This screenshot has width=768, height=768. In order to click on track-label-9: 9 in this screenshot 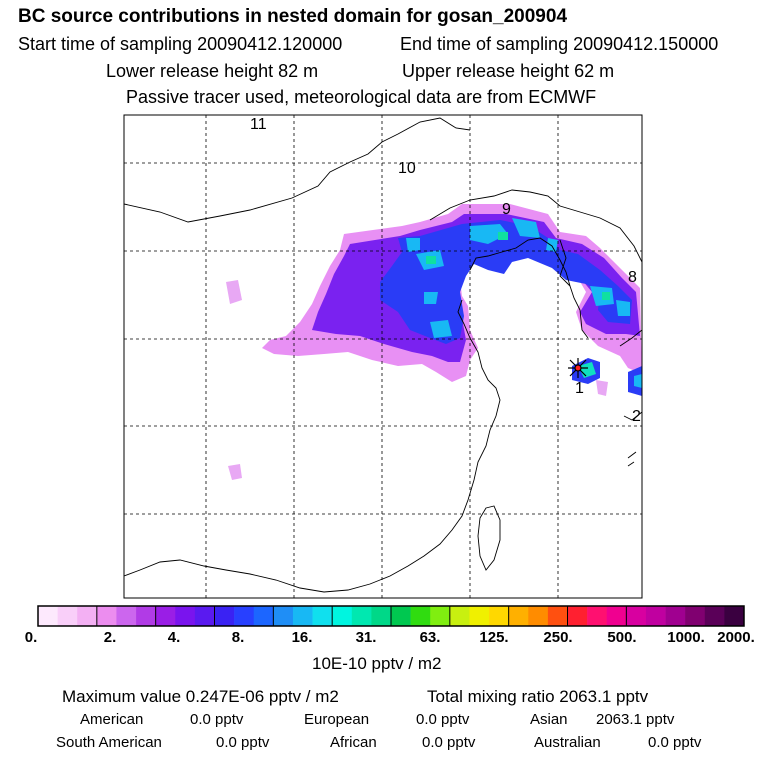, I will do `click(506, 209)`.